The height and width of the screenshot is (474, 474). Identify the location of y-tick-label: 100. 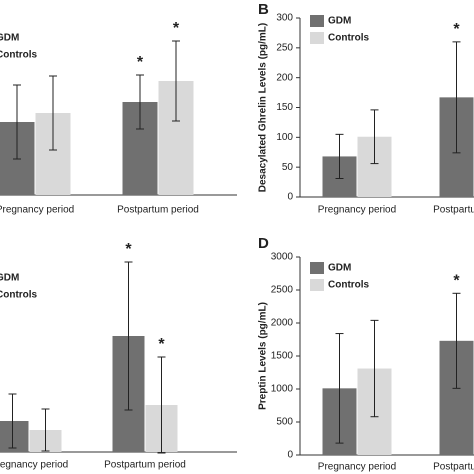
(284, 137).